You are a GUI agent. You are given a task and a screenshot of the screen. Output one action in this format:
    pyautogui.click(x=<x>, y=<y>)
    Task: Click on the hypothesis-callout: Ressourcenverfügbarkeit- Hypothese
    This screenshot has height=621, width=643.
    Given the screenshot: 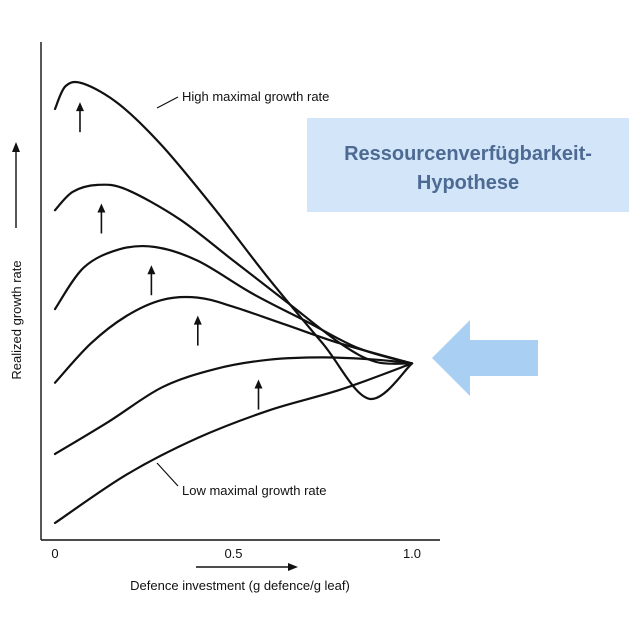 What is the action you would take?
    pyautogui.click(x=468, y=165)
    